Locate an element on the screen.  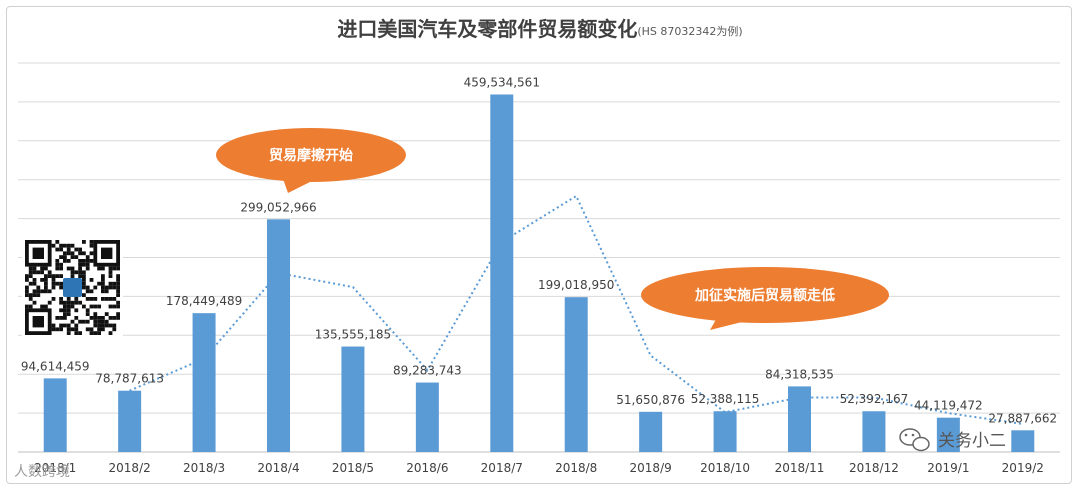
x-tick-2019/2: 2019/2 is located at coordinates (1023, 468).